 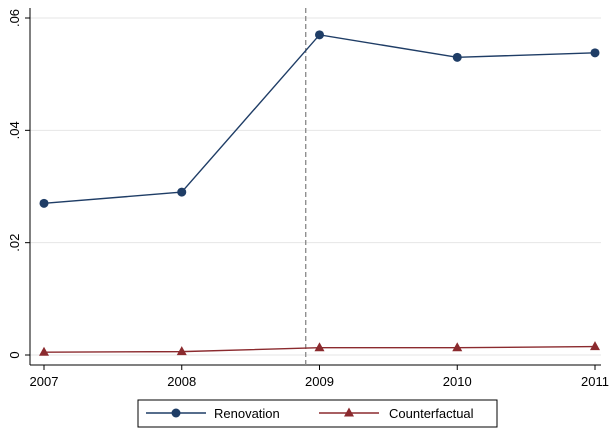 I want to click on legend-label-renovation: Renovation, so click(x=247, y=413).